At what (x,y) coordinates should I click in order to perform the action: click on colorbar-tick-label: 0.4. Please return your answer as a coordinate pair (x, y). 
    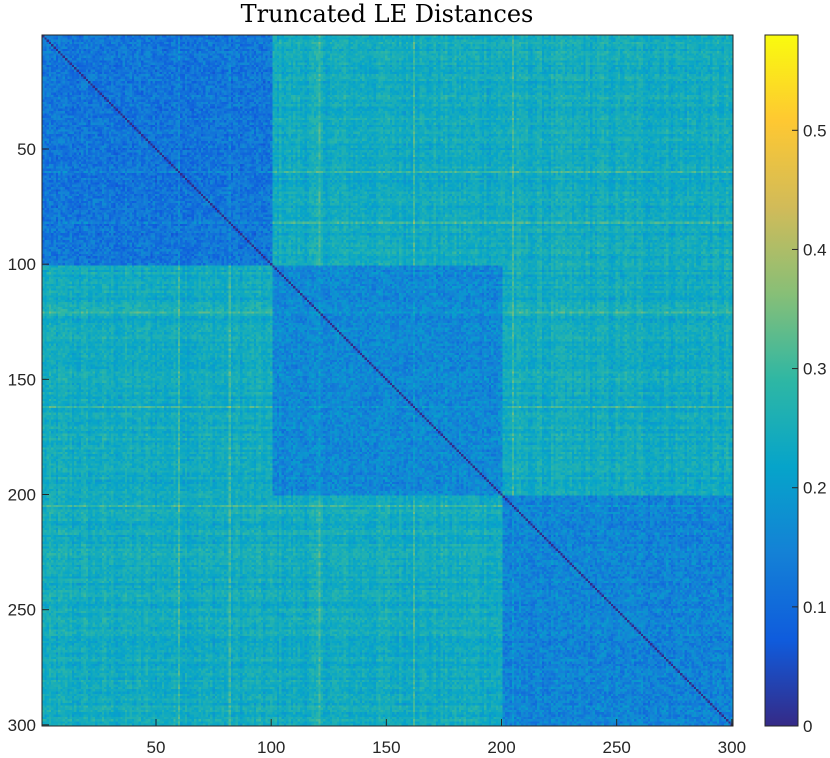
    Looking at the image, I should click on (815, 249).